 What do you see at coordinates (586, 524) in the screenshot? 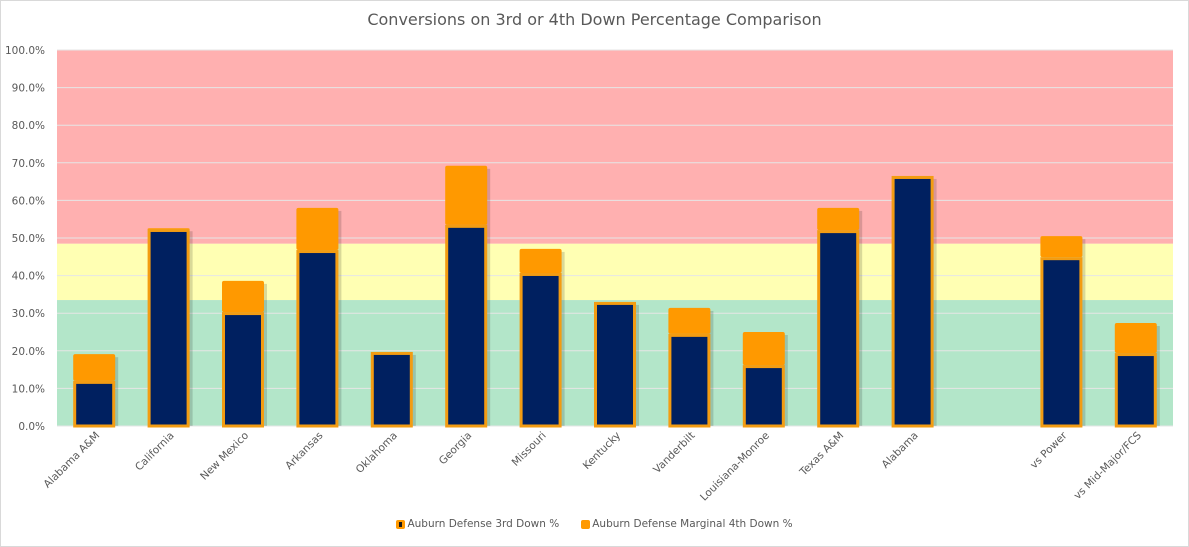
I see `legend-swatch-4th-down` at bounding box center [586, 524].